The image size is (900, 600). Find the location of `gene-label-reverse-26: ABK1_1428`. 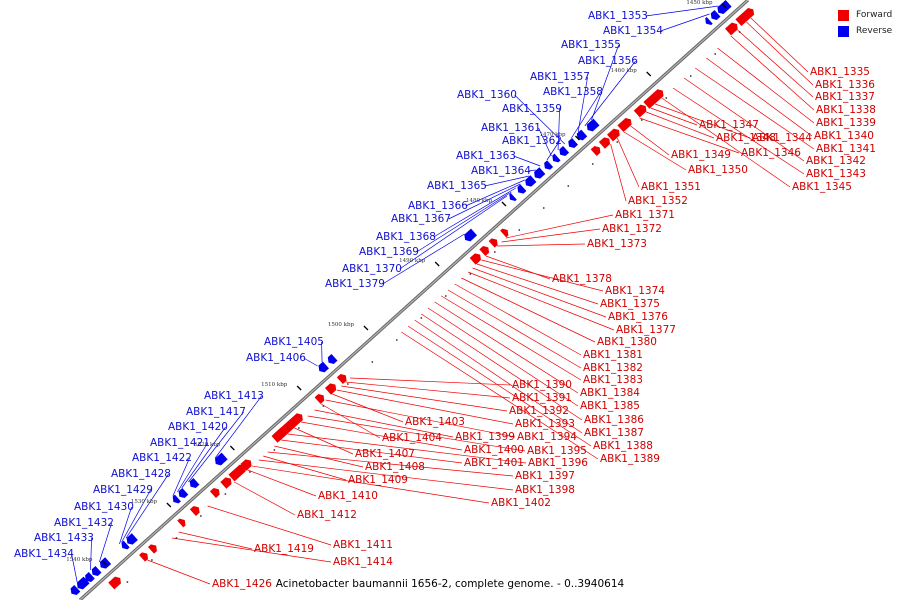

gene-label-reverse-26: ABK1_1428 is located at coordinates (141, 474).